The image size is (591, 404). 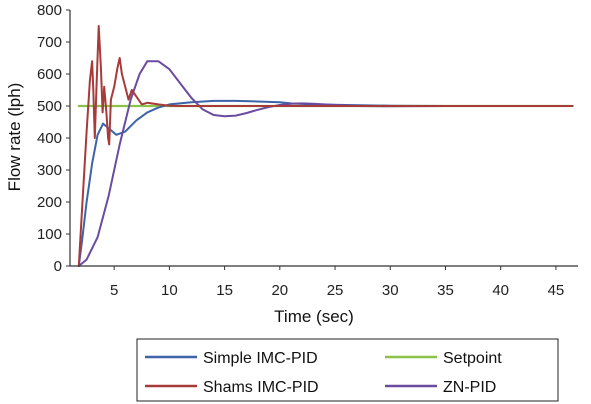 I want to click on x-tick-label: 40, so click(x=500, y=290).